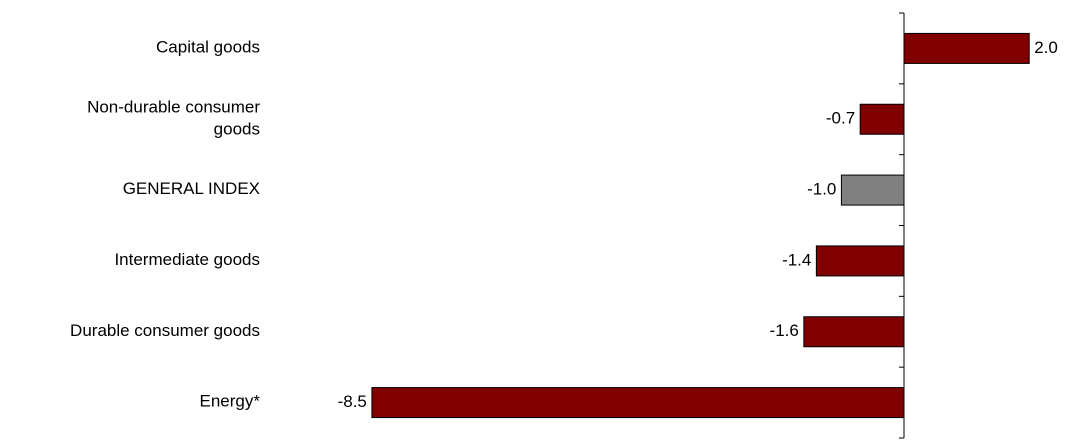 This screenshot has width=1065, height=446. Describe the element at coordinates (187, 259) in the screenshot. I see `category-label: Intermediate goods` at that location.